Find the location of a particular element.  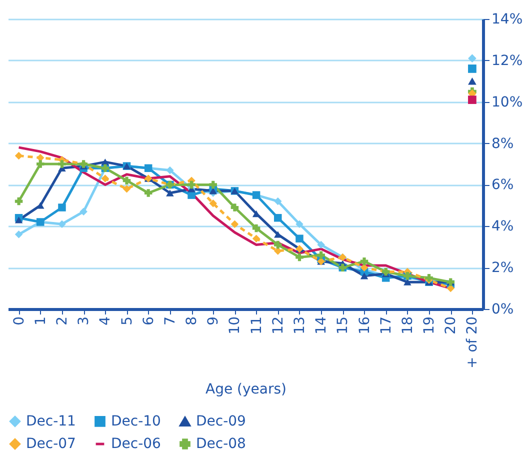

x-axis-title: Age (years) is located at coordinates (246, 389).